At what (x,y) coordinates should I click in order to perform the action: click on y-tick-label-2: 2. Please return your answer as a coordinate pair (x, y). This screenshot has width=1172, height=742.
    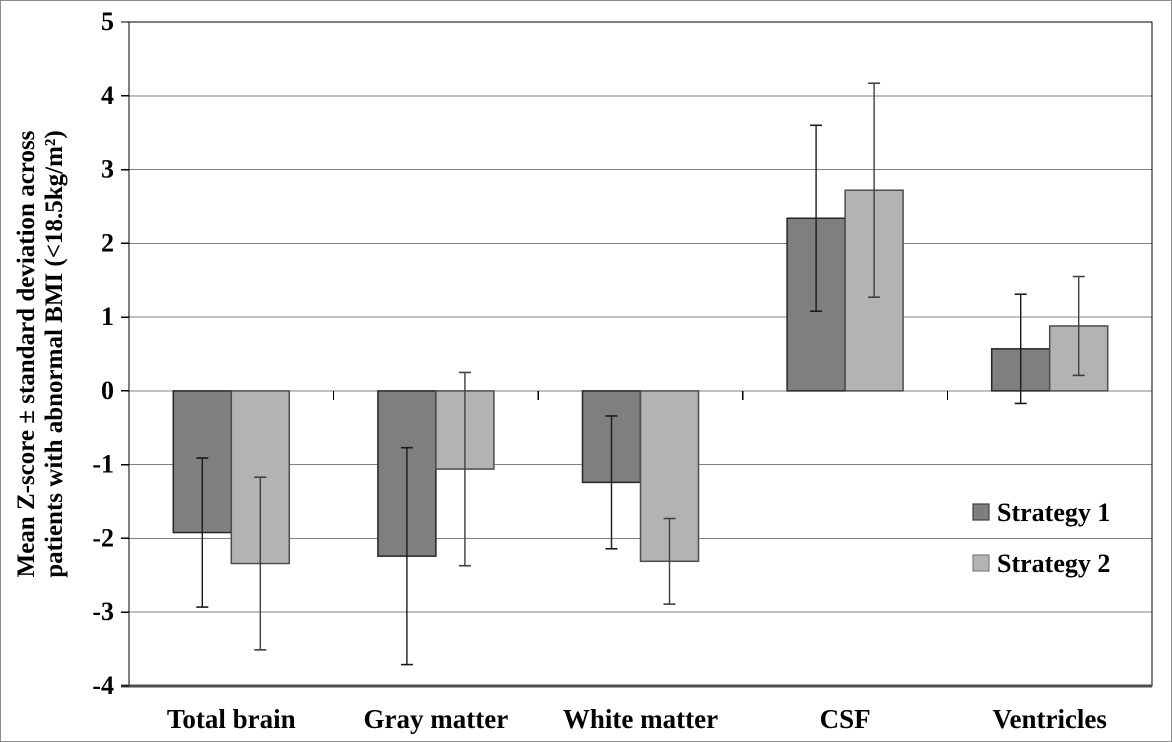
    Looking at the image, I should click on (107, 242).